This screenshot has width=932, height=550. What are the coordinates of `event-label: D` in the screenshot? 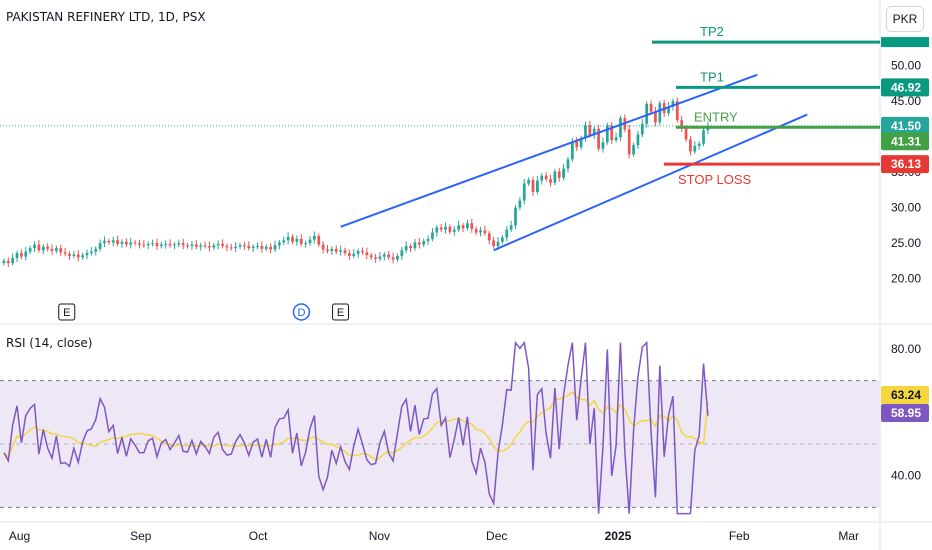 It's located at (301, 313).